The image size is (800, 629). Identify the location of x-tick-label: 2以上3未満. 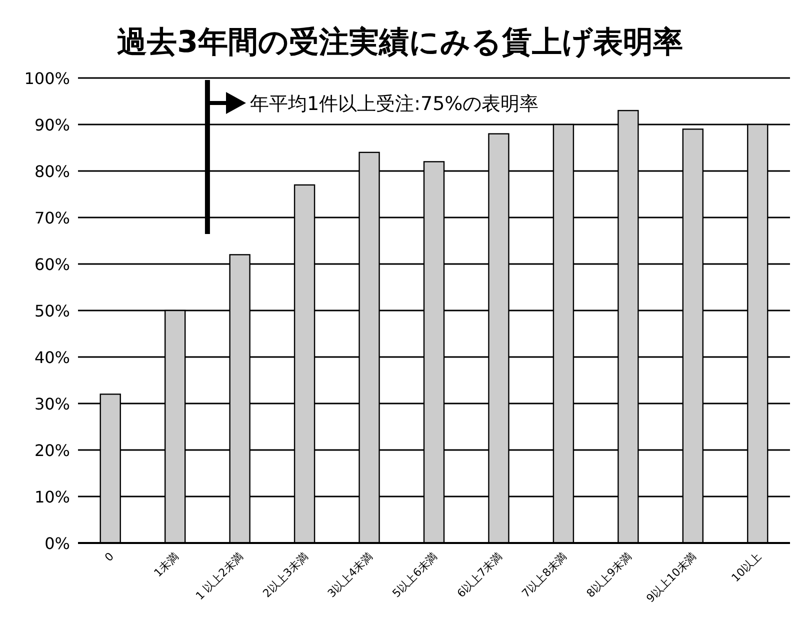
(285, 575).